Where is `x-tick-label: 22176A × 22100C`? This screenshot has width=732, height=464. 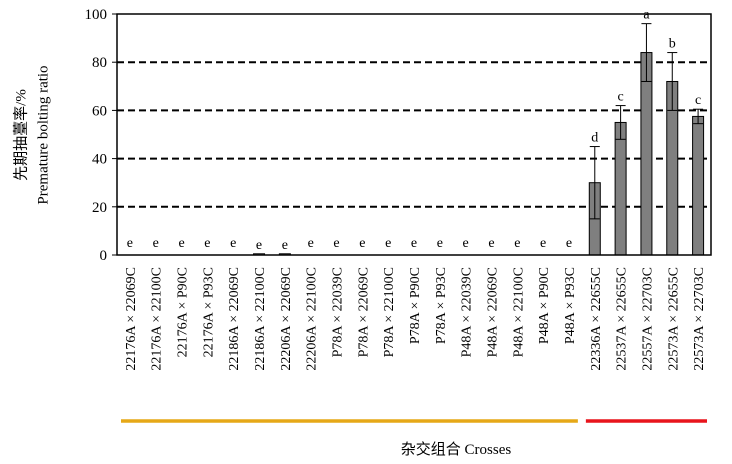 x-tick-label: 22176A × 22100C is located at coordinates (157, 319).